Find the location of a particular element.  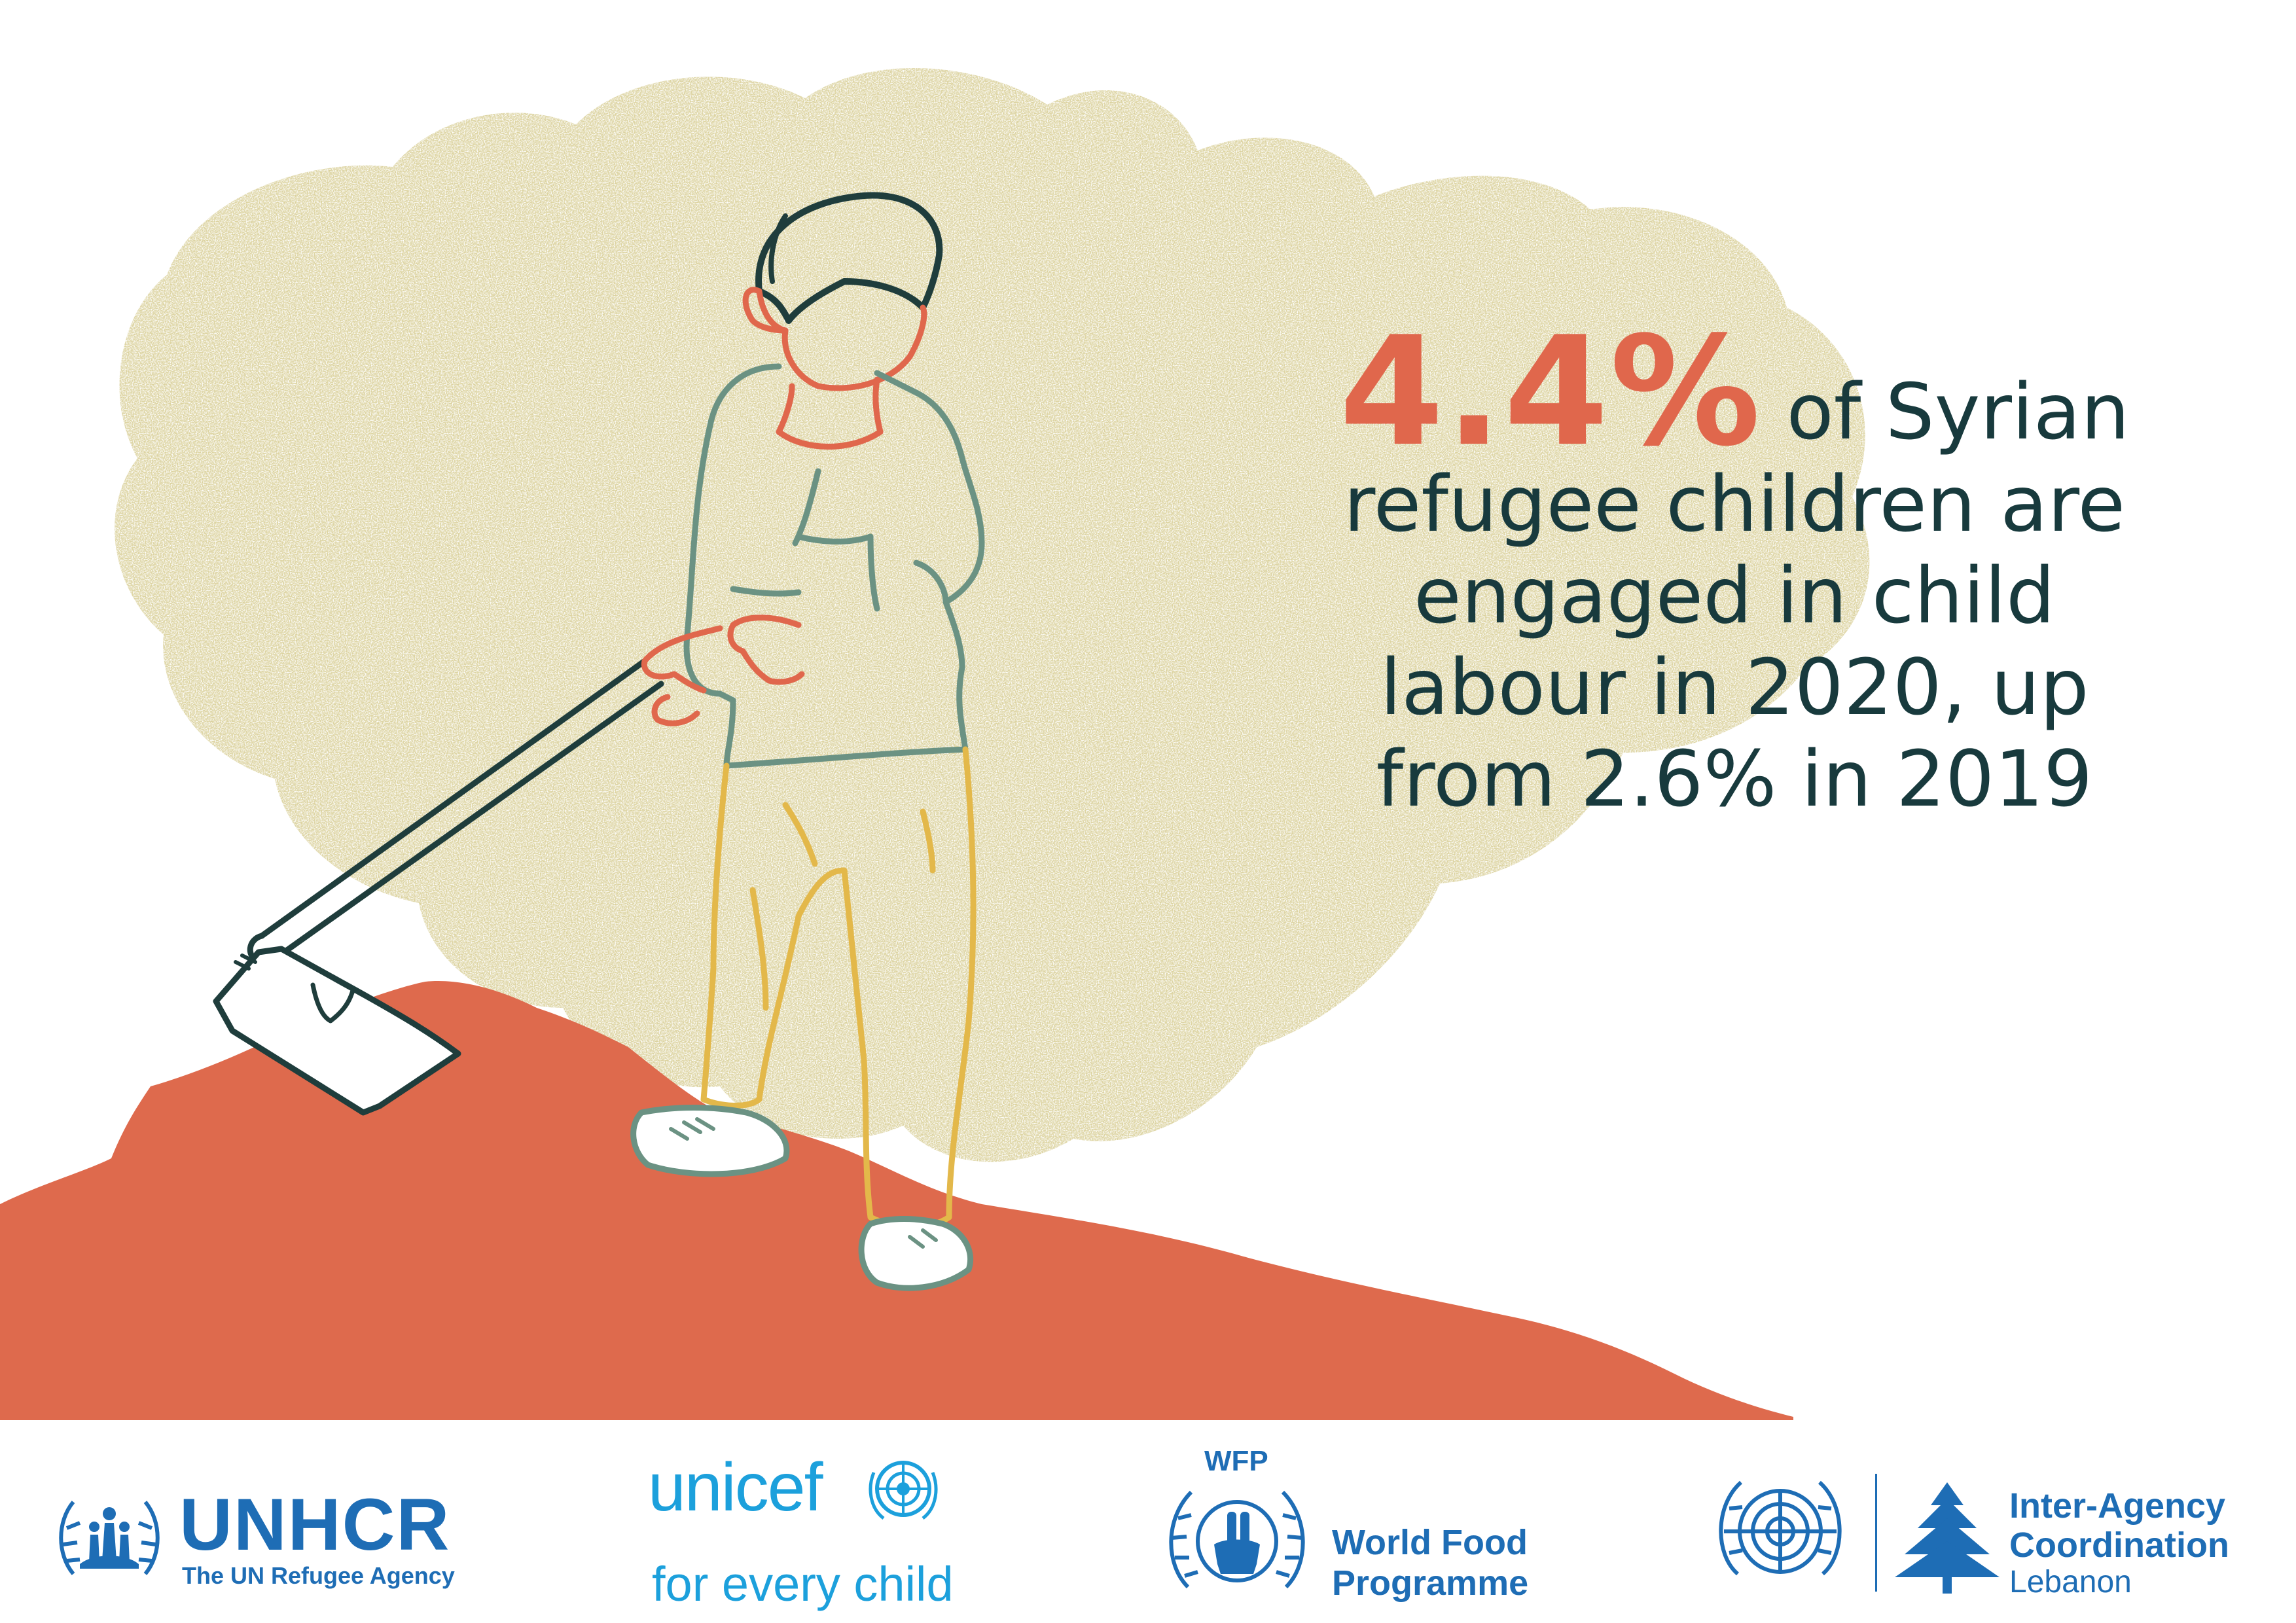

unicef-tagline: for every child is located at coordinates (803, 1584).